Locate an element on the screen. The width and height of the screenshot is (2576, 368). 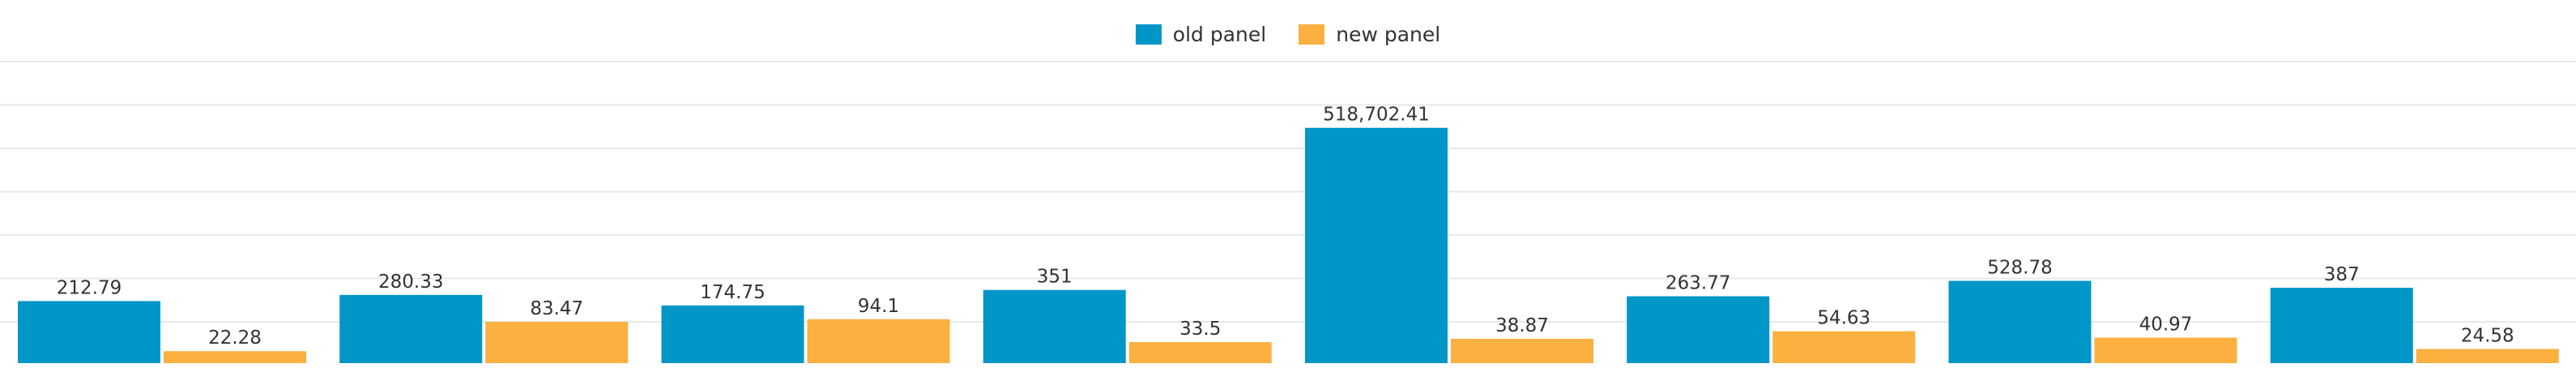
data-label-new-panel-1: 22.28 is located at coordinates (235, 338).